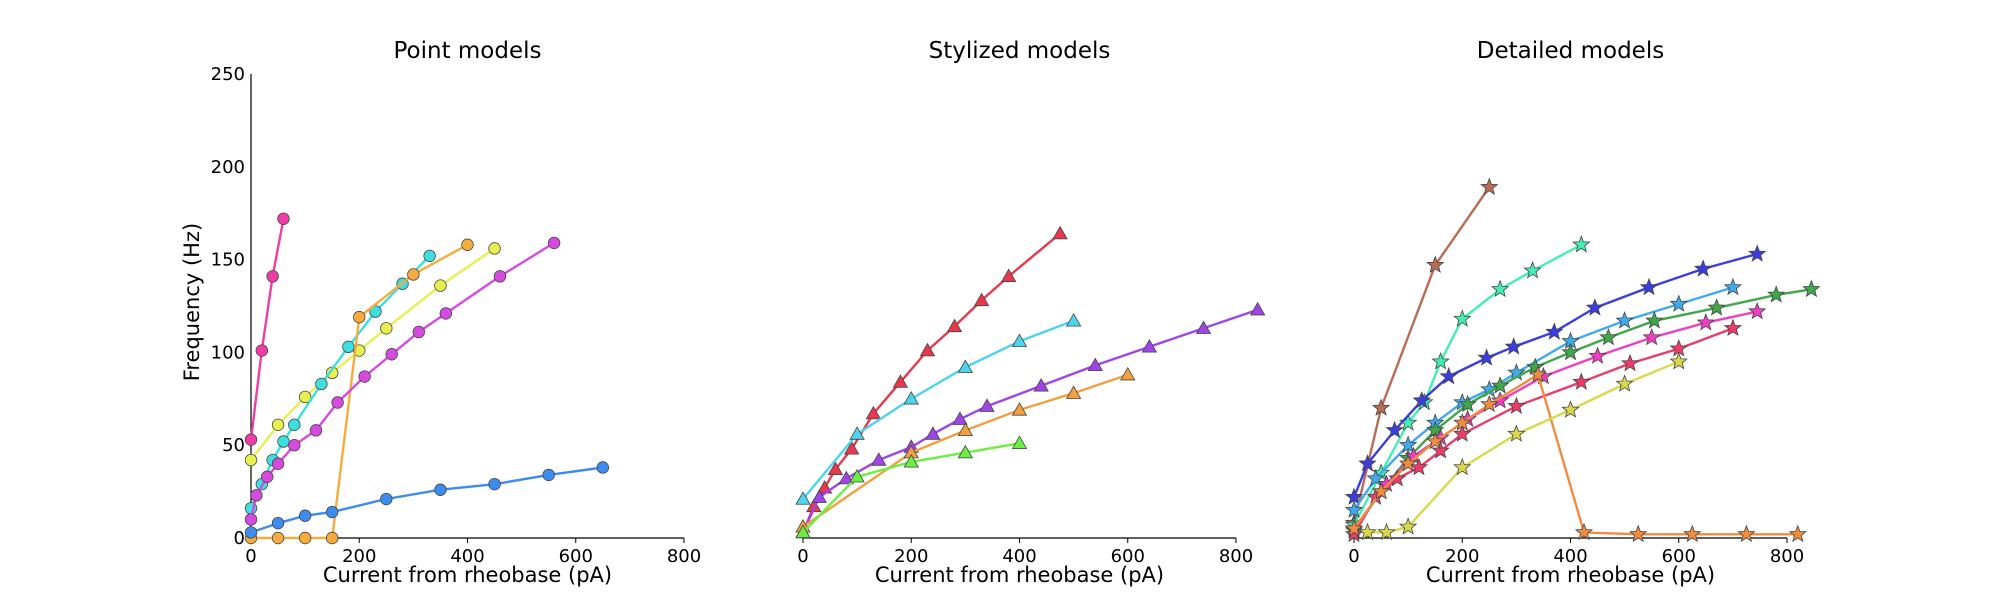 The height and width of the screenshot is (600, 2000). Describe the element at coordinates (228, 74) in the screenshot. I see `y-tick-label: 250` at that location.